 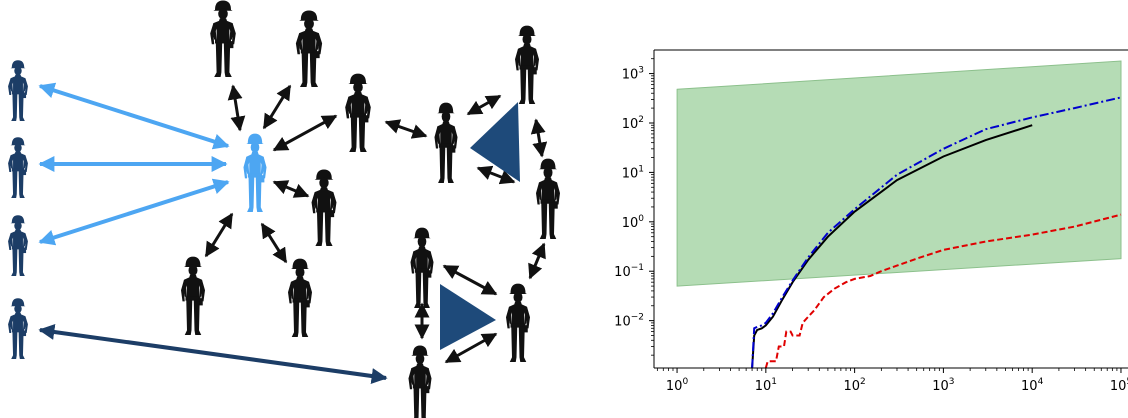 What do you see at coordinates (633, 123) in the screenshot?
I see `y-tick-label: 10²` at bounding box center [633, 123].